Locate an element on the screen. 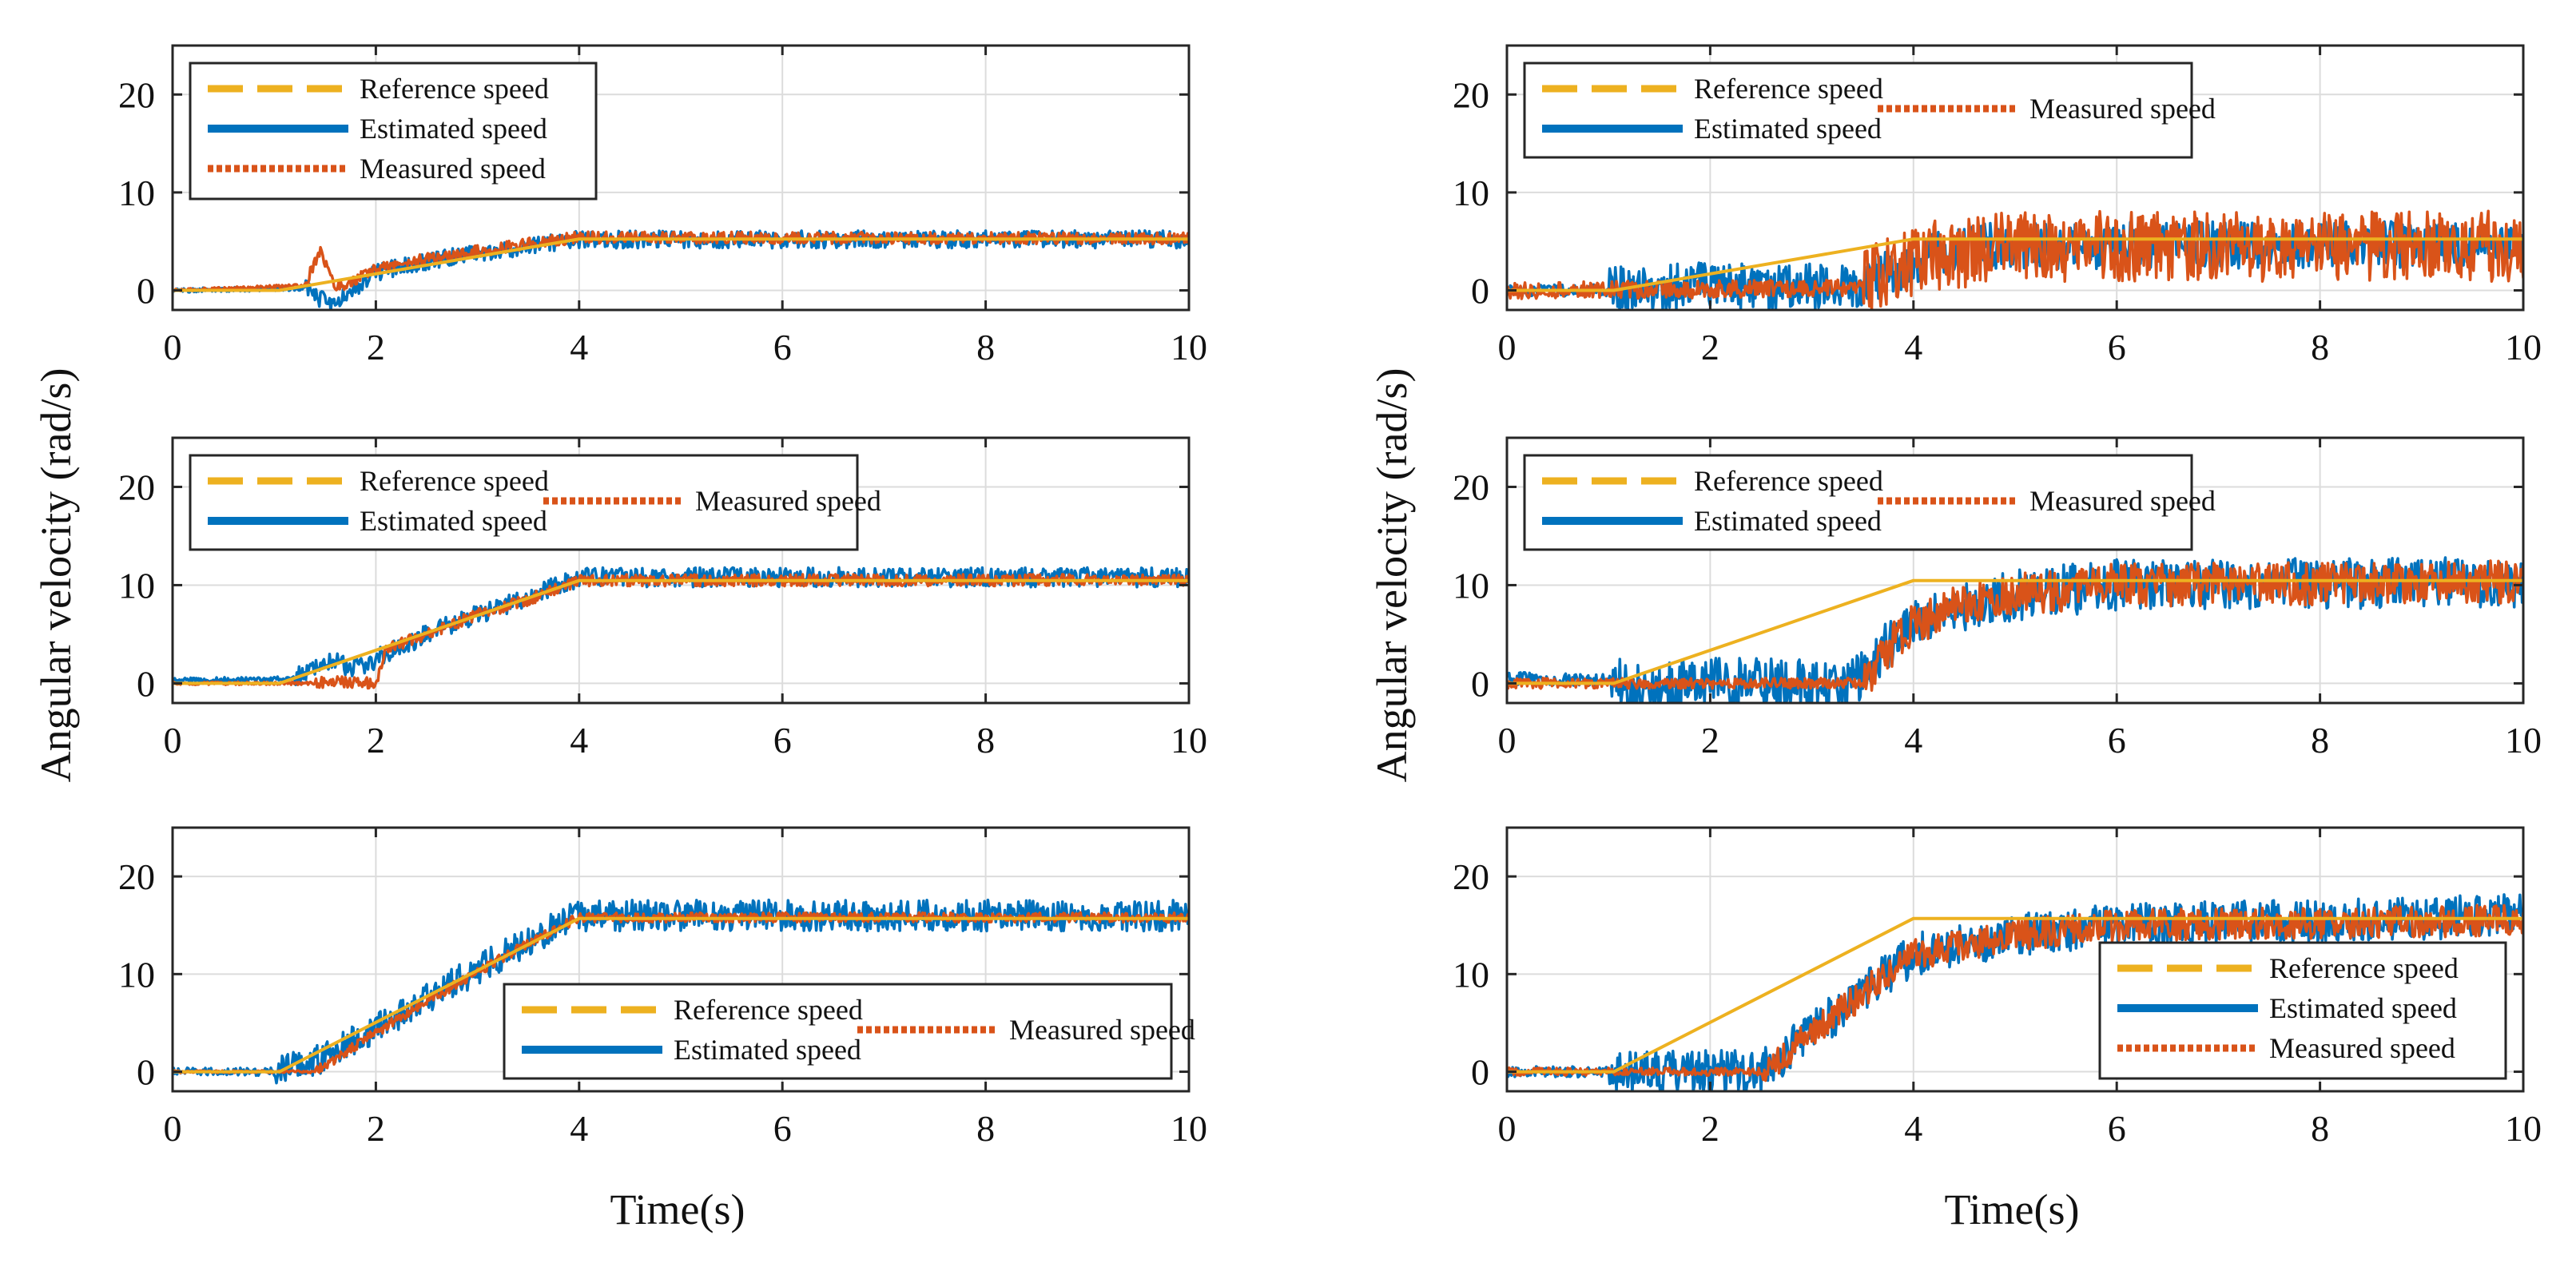 The image size is (2576, 1267). y-axis-label-right: Angular velocity (rad/s) is located at coordinates (1392, 575).